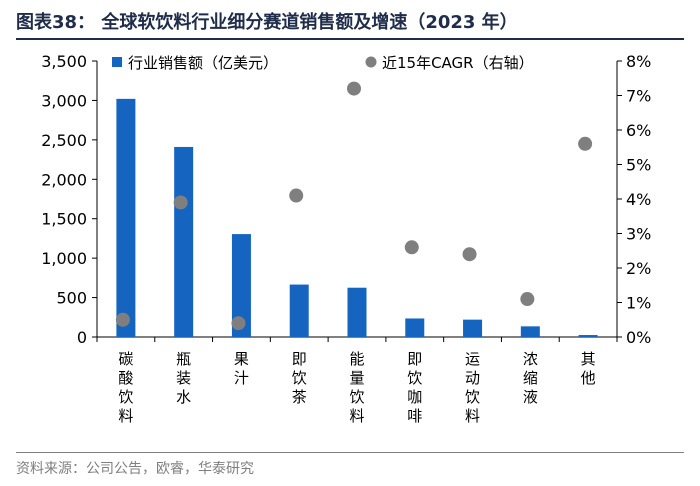 Image resolution: width=700 pixels, height=486 pixels. I want to click on legend-dot-label: 近15年CAGR（右轴）, so click(458, 63).